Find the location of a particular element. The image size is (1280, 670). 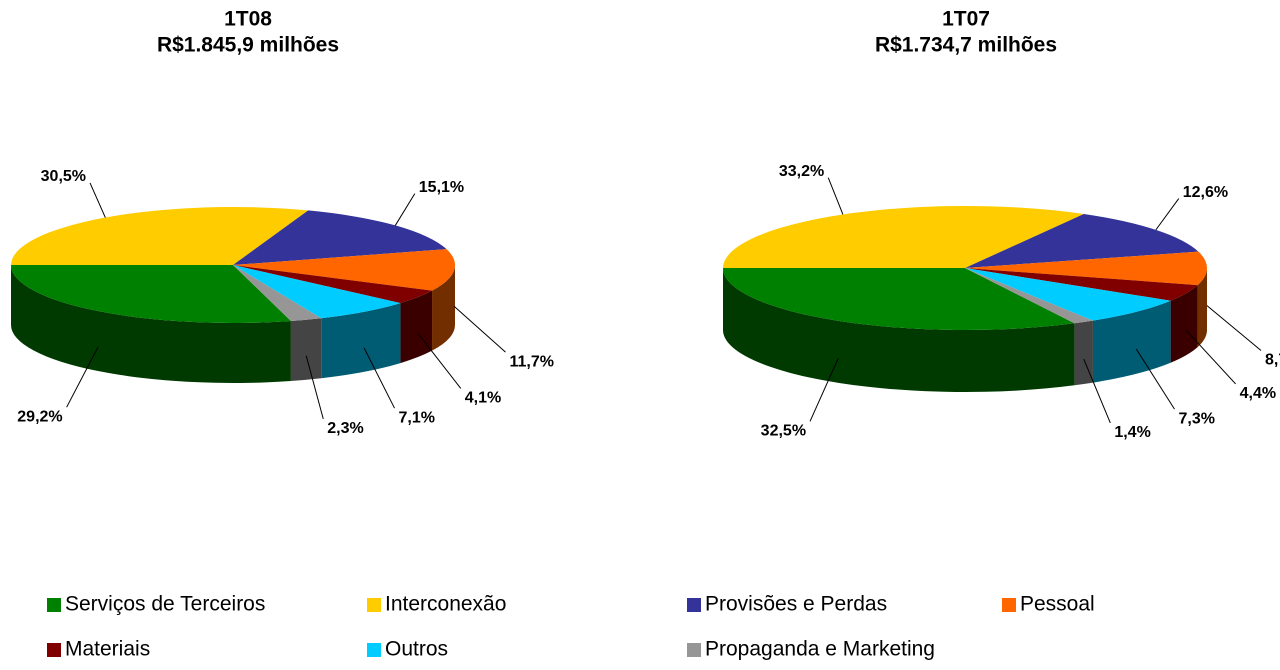

data-label: 4,1% is located at coordinates (483, 398).